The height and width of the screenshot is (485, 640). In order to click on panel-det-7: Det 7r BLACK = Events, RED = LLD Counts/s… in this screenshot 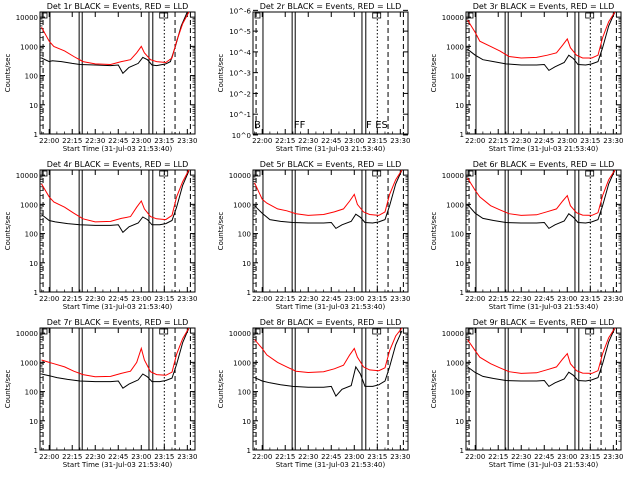, I will do `click(100, 393)`.